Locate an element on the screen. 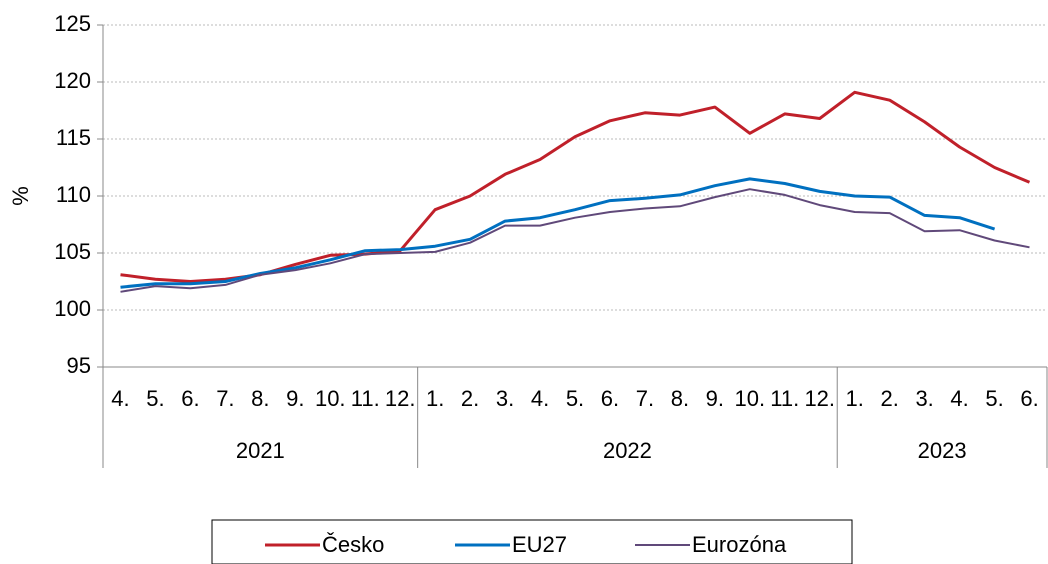  legend-label: Česko is located at coordinates (353, 544).